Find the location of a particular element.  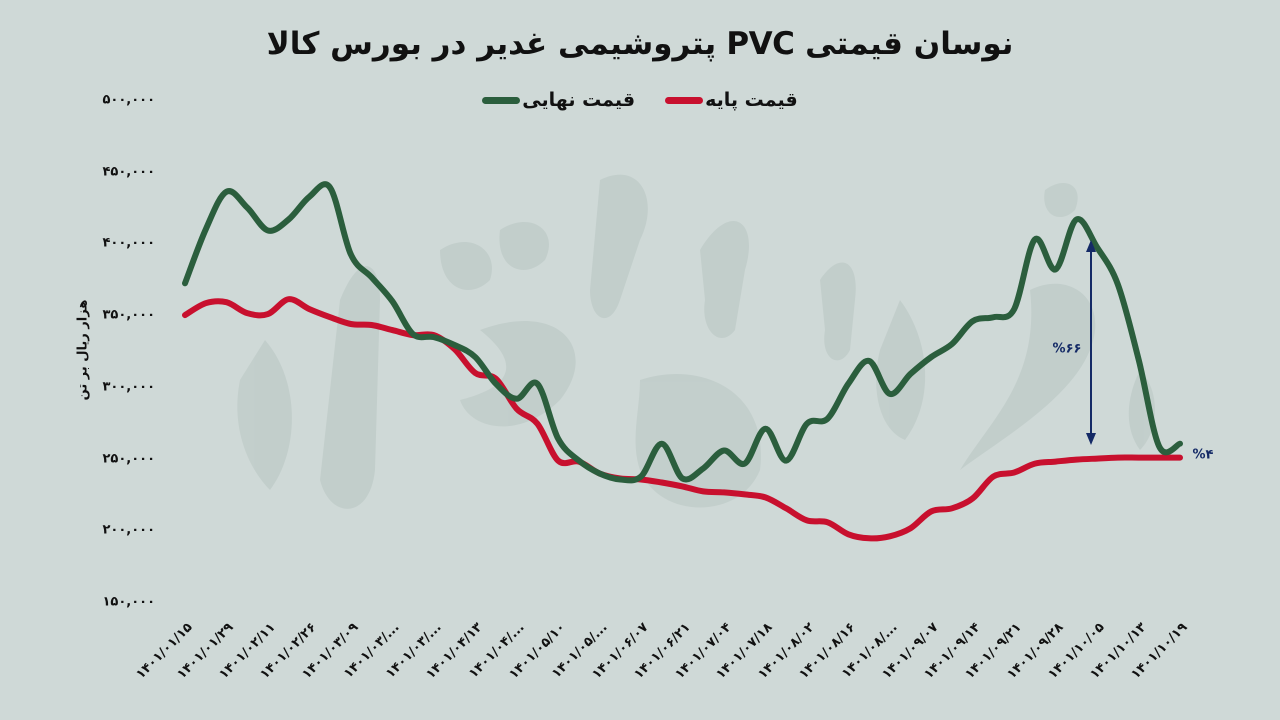

legend-label-base-price: قیمت پایه is located at coordinates (751, 100).